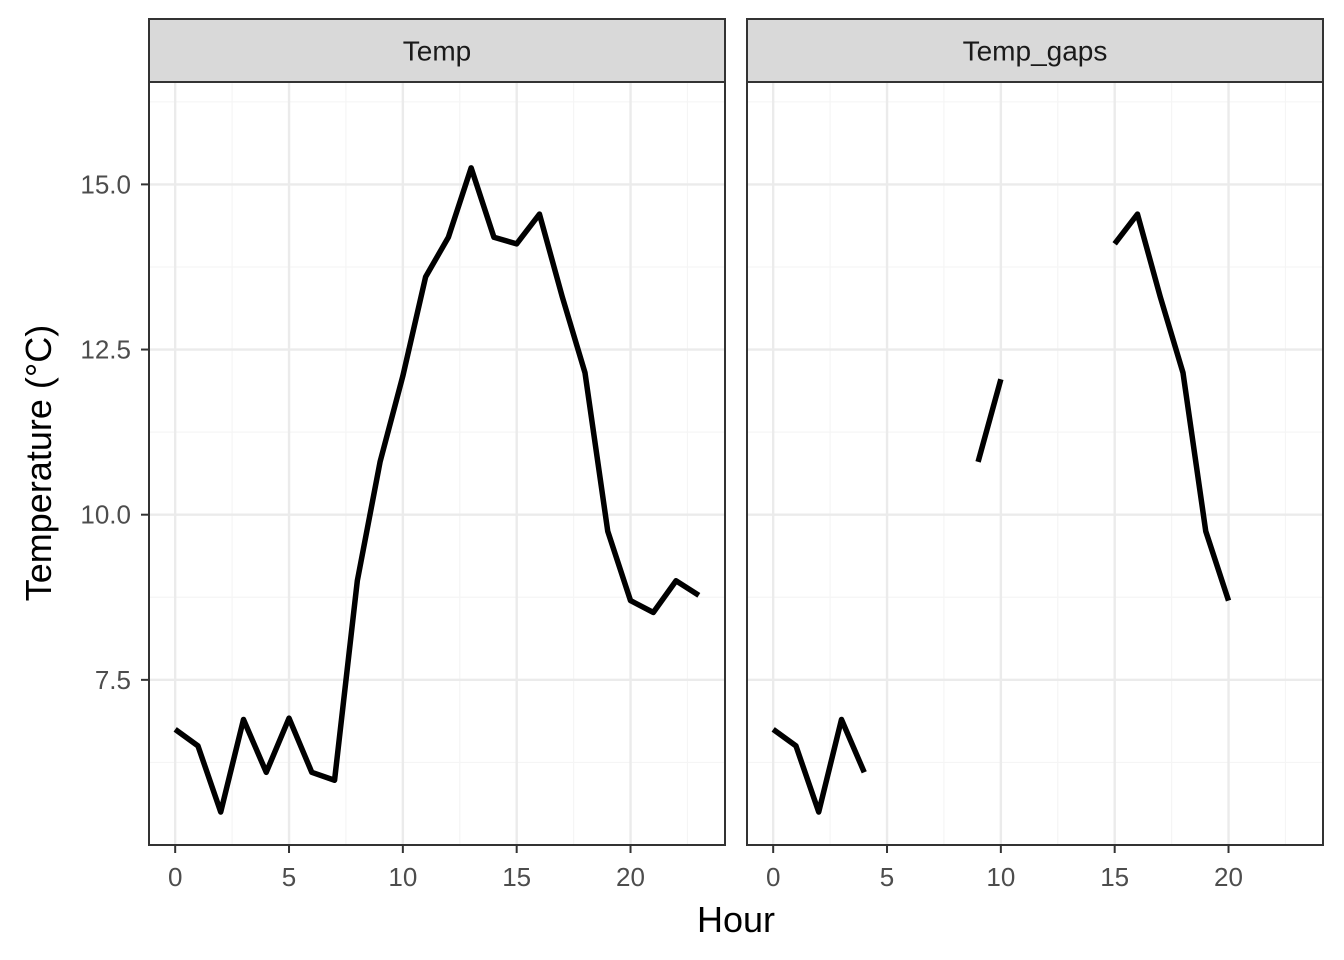 This screenshot has height=960, width=1344. I want to click on facet-strip-label: Temp_gaps, so click(1035, 51).